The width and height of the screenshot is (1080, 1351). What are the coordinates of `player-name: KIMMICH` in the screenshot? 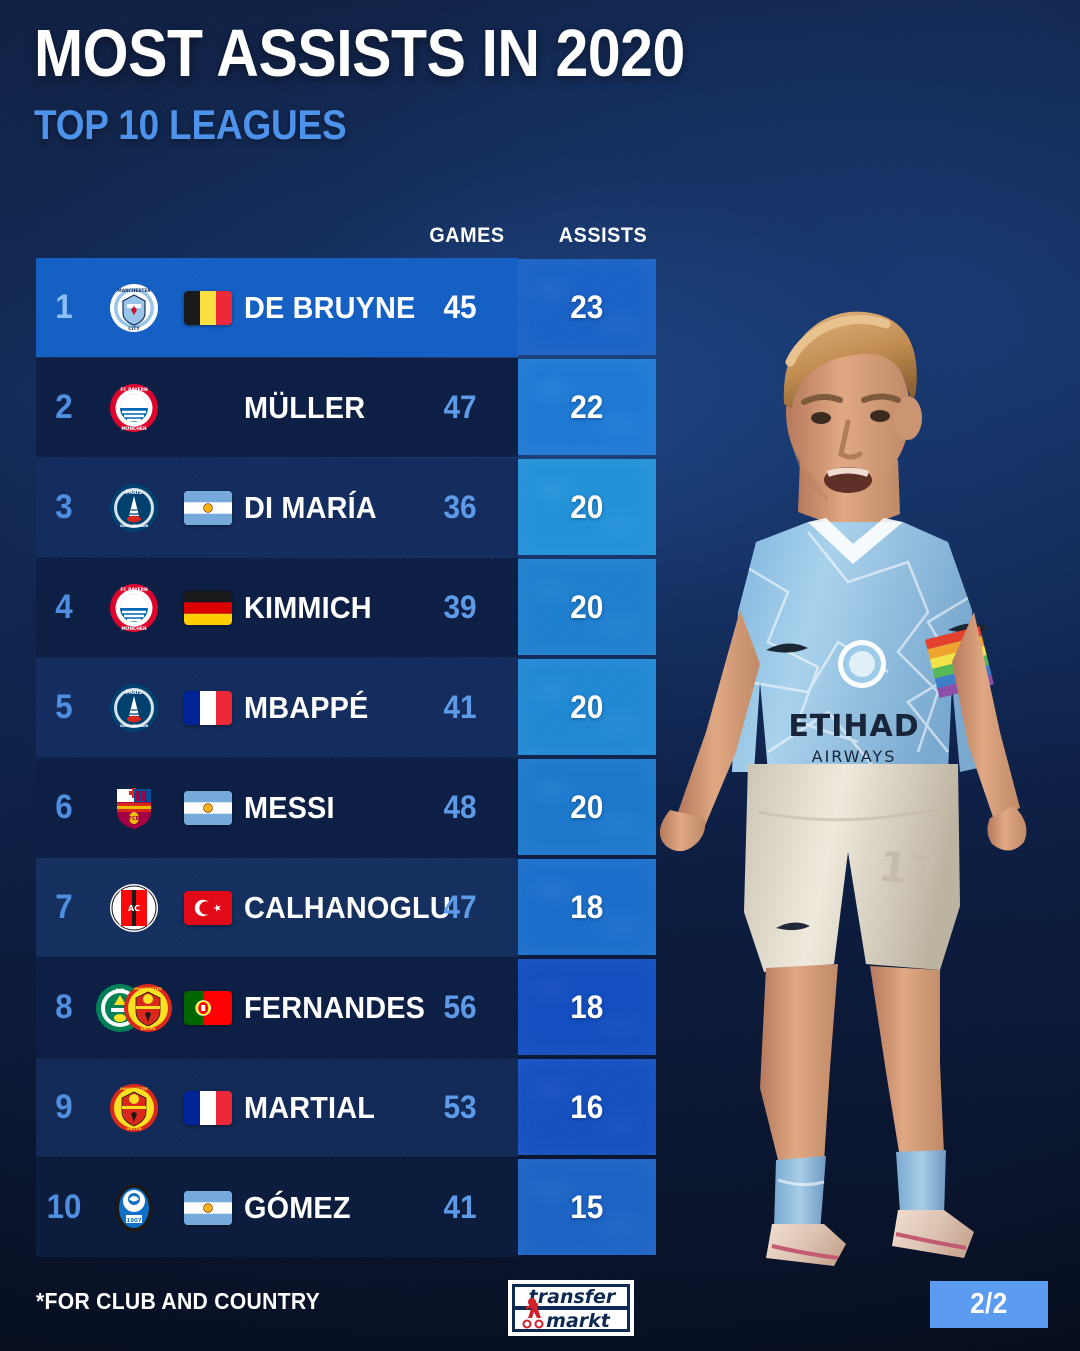 It's located at (308, 607).